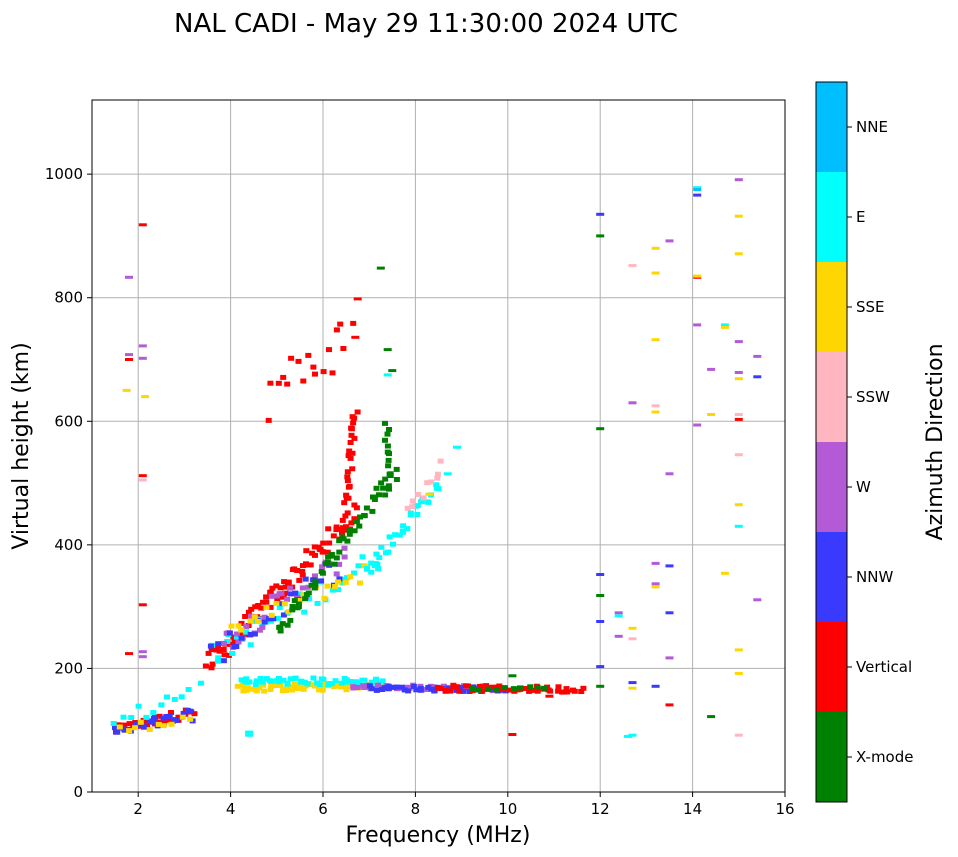 This screenshot has width=958, height=857. What do you see at coordinates (123, 717) in the screenshot?
I see `low-E-layer-mixed-2-point` at bounding box center [123, 717].